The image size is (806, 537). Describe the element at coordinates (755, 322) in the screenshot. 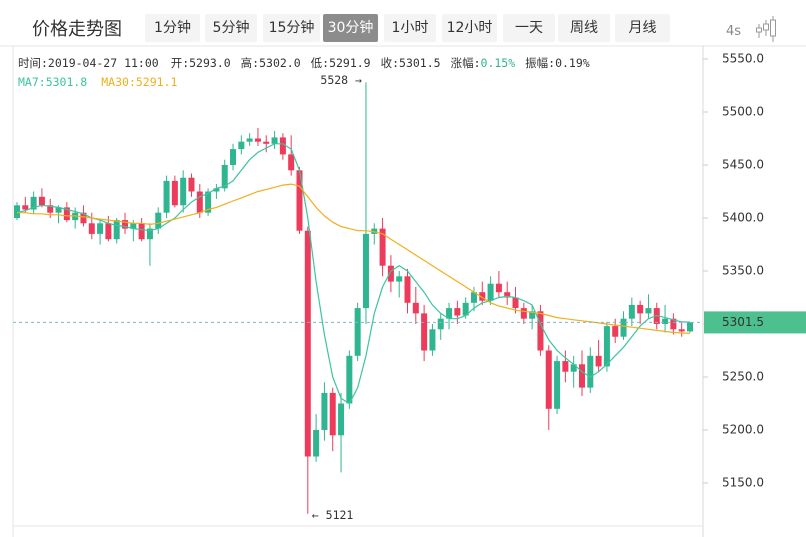

I see `last-price-box` at that location.